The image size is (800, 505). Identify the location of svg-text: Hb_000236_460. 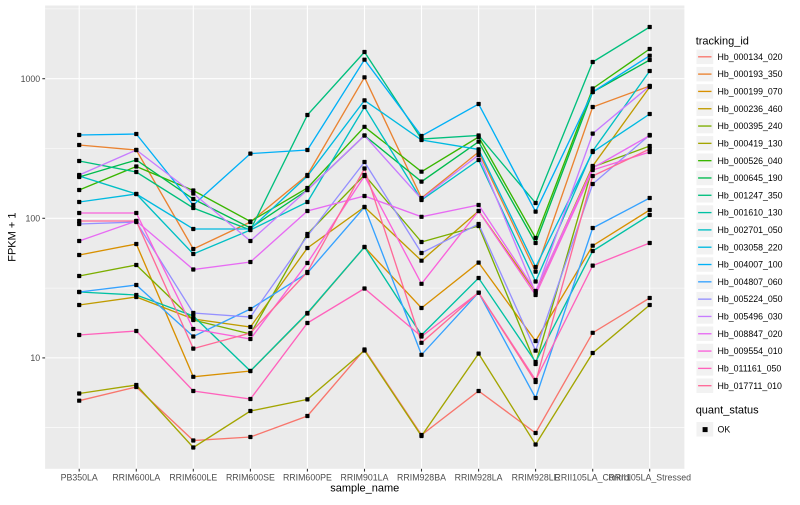
(750, 109).